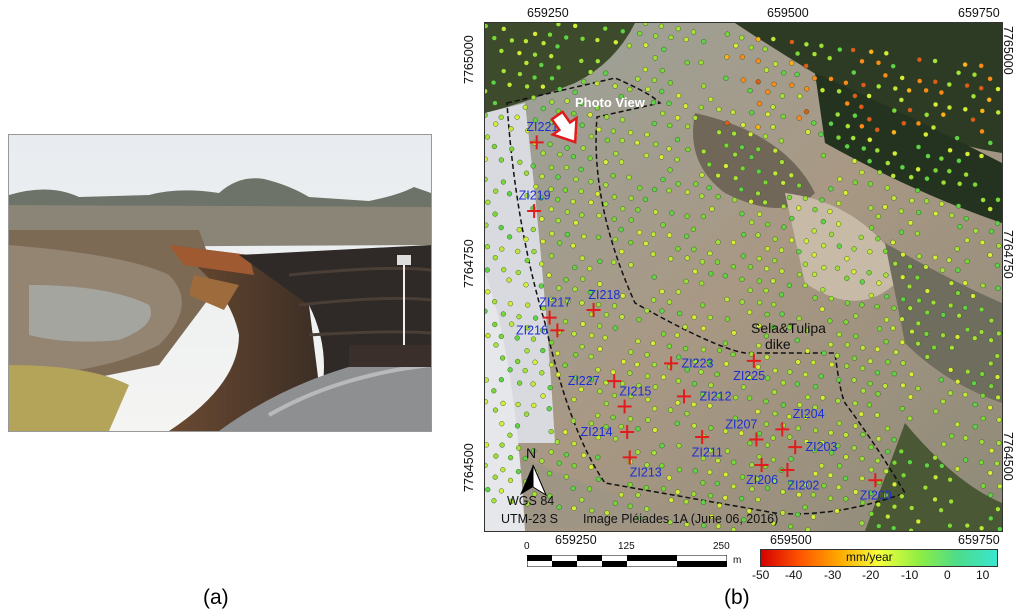 The height and width of the screenshot is (616, 1016). I want to click on colorbar-tick: -10, so click(910, 575).